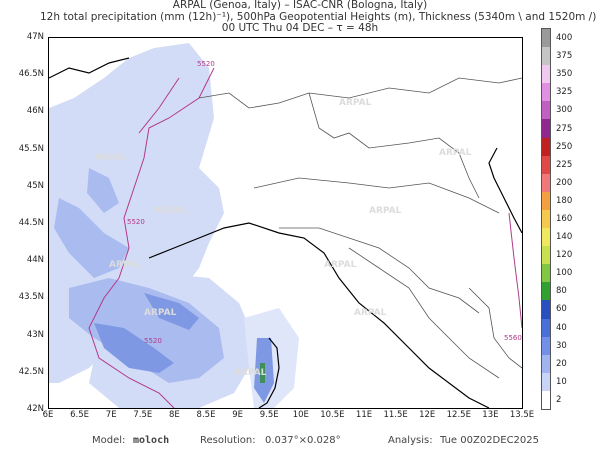 This screenshot has height=450, width=600. What do you see at coordinates (564, 92) in the screenshot?
I see `colorbar-label: 325` at bounding box center [564, 92].